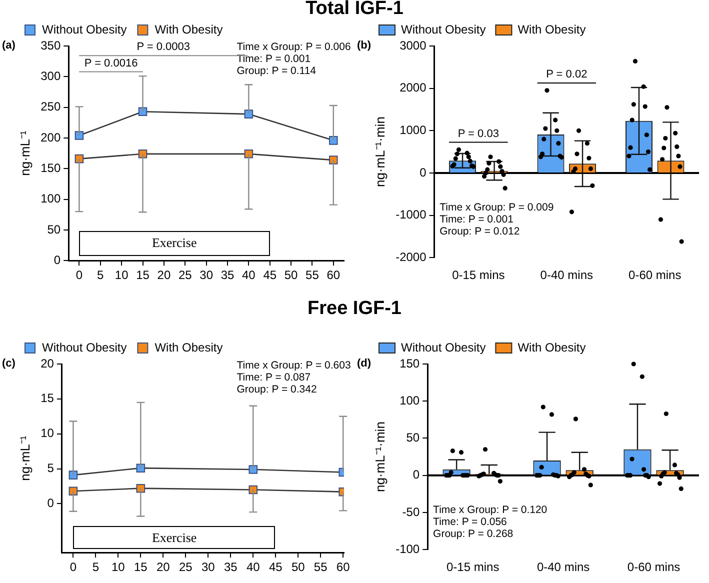 This screenshot has width=709, height=583. Describe the element at coordinates (293, 365) in the screenshot. I see `annotation: Time x Group: P = 0.603` at that location.